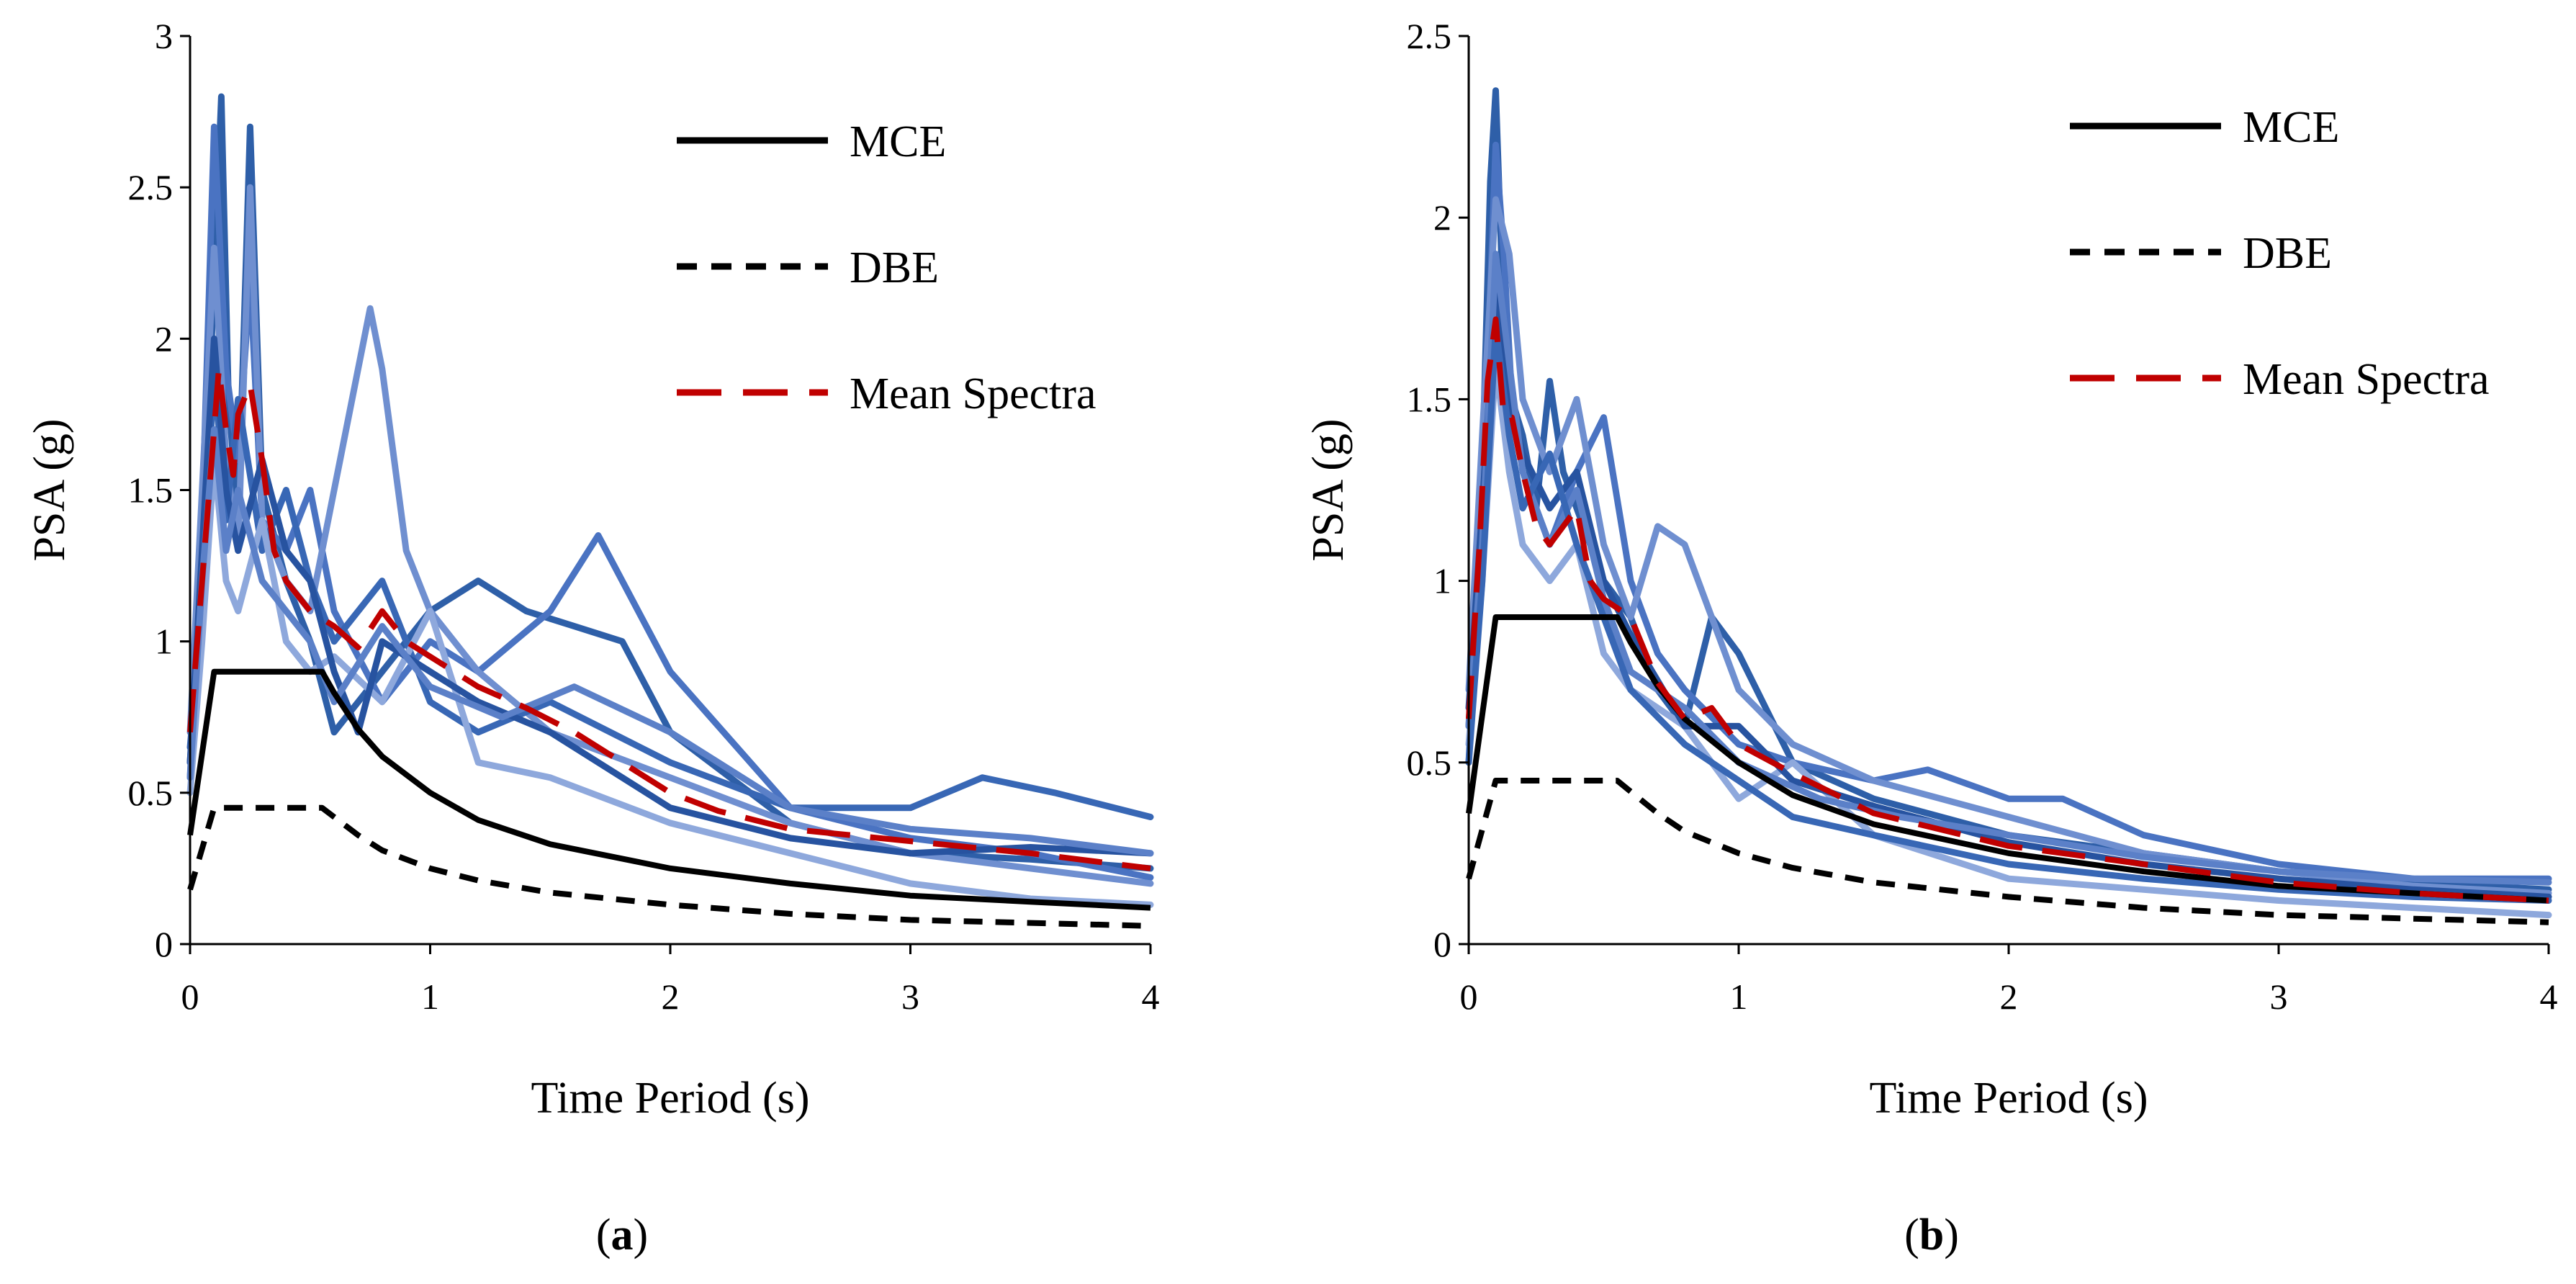 This screenshot has width=2576, height=1284. I want to click on panel-label: (b), so click(1931, 1235).